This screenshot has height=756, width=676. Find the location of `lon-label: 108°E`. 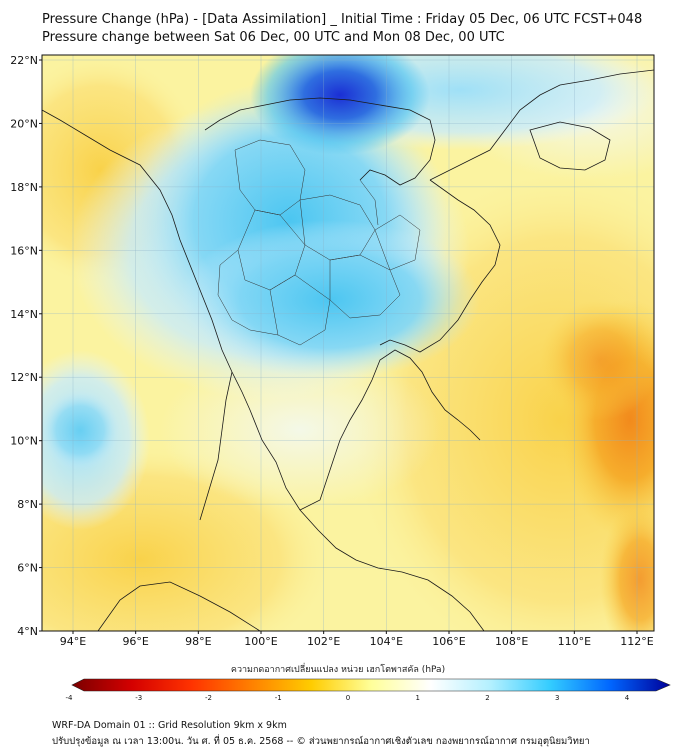

lon-label: 108°E is located at coordinates (511, 641).